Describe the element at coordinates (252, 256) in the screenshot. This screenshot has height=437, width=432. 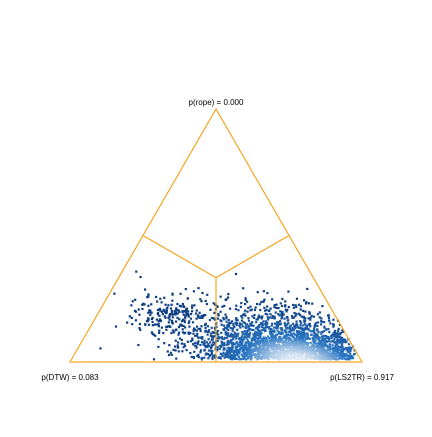
I see `region-divider-ls2tr` at that location.